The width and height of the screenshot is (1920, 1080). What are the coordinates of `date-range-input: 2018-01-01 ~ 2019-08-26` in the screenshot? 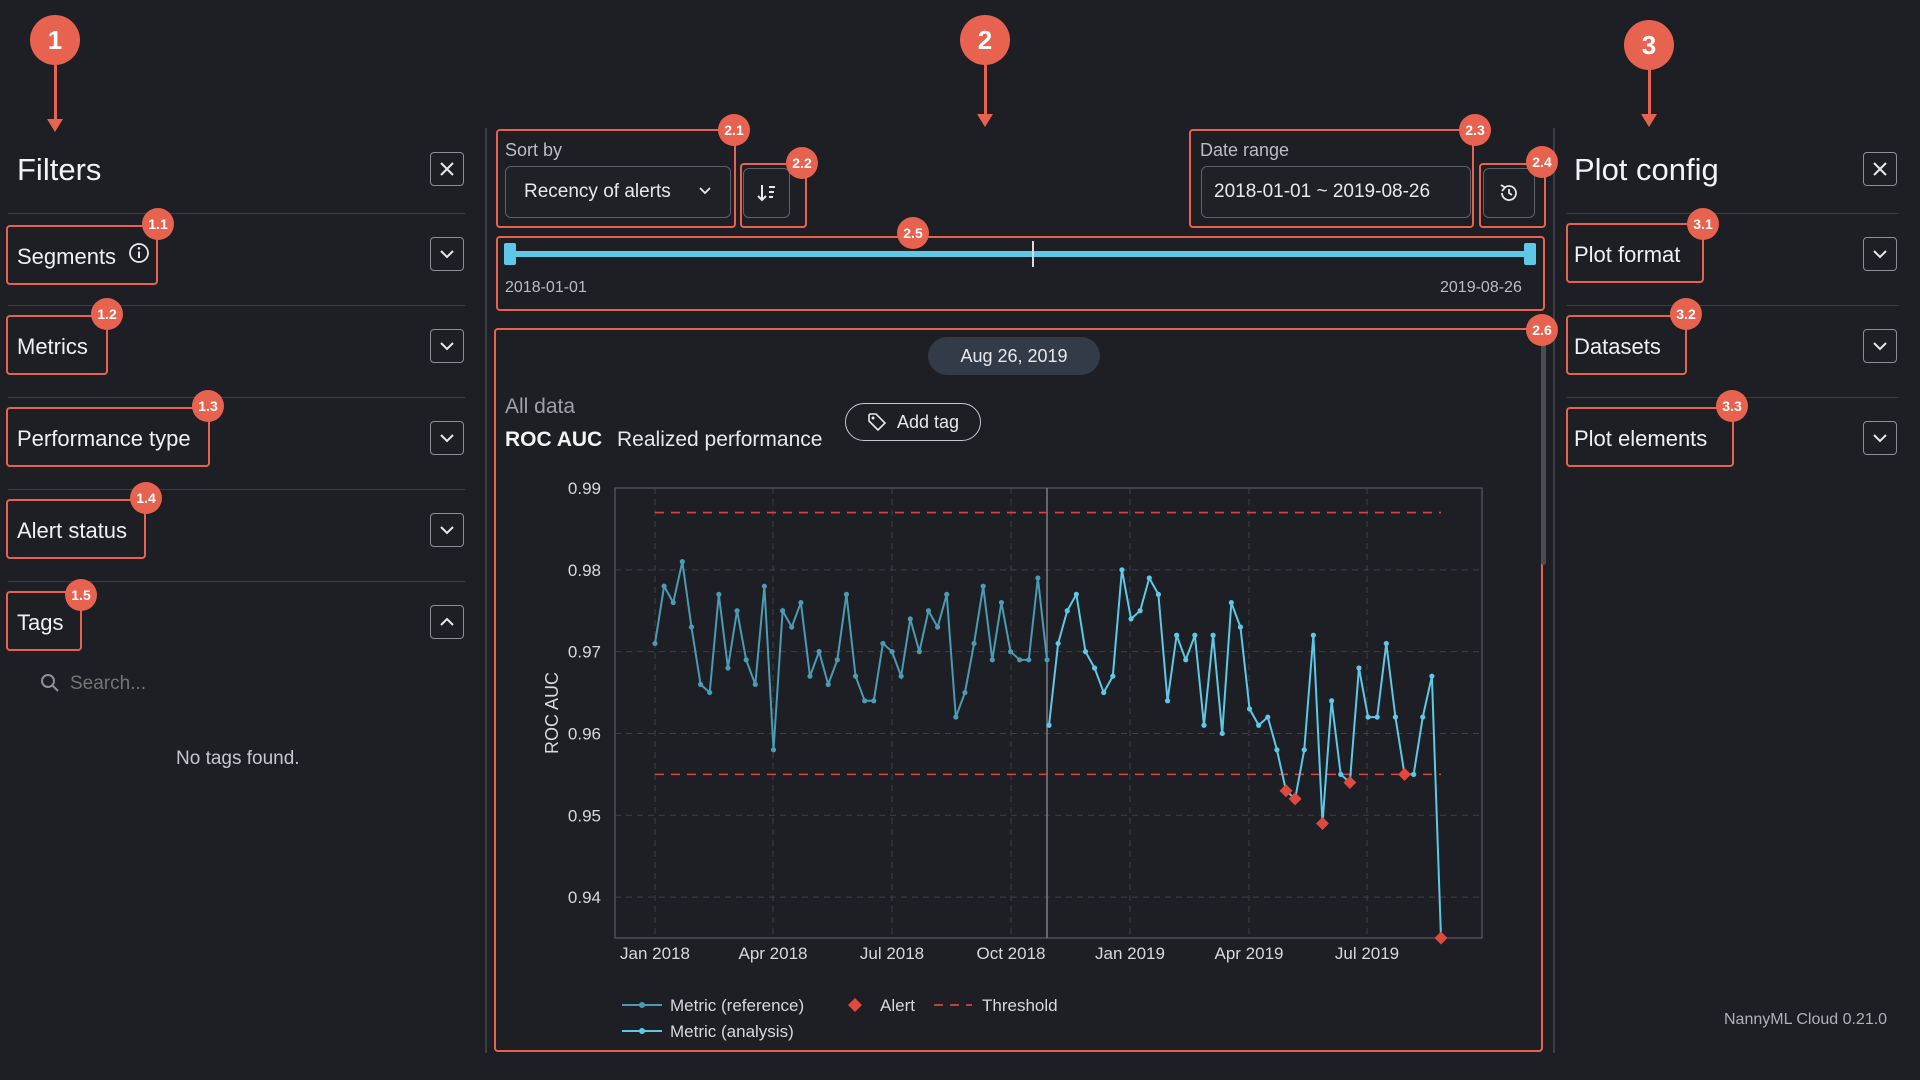 It's located at (1336, 192).